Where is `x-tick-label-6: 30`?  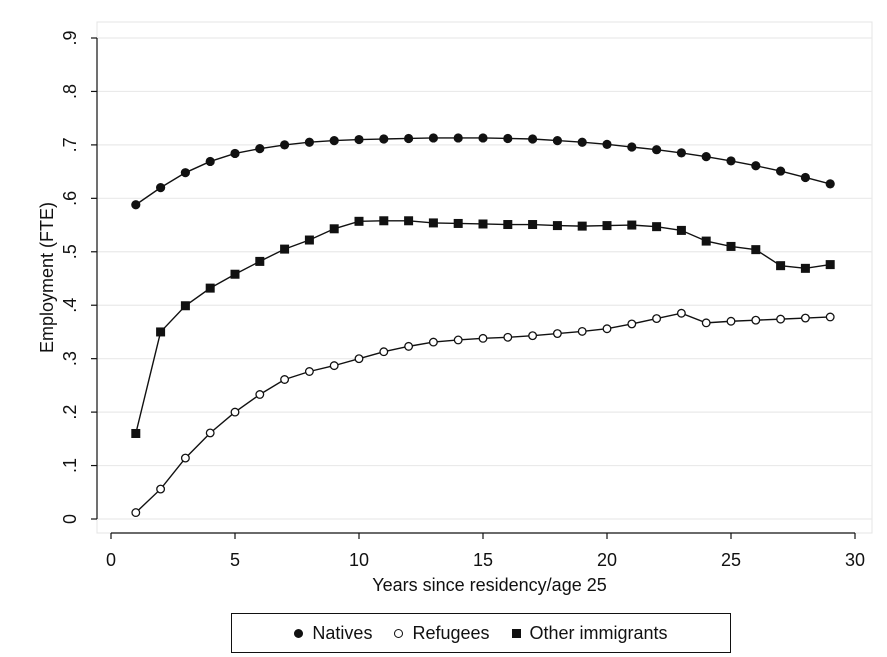
x-tick-label-6: 30 is located at coordinates (855, 560).